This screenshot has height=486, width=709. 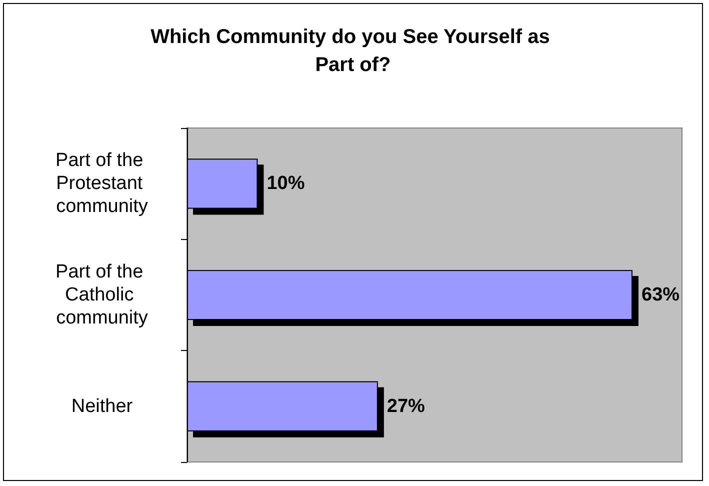 I want to click on data-label: 27%, so click(x=406, y=406).